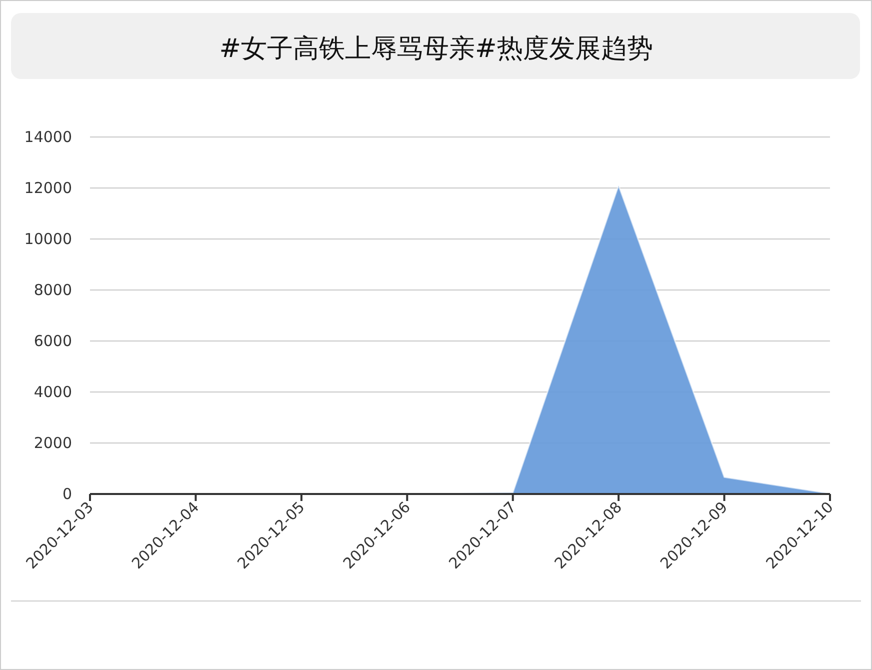 This screenshot has width=872, height=670. What do you see at coordinates (67, 494) in the screenshot?
I see `y-tick-label: 0` at bounding box center [67, 494].